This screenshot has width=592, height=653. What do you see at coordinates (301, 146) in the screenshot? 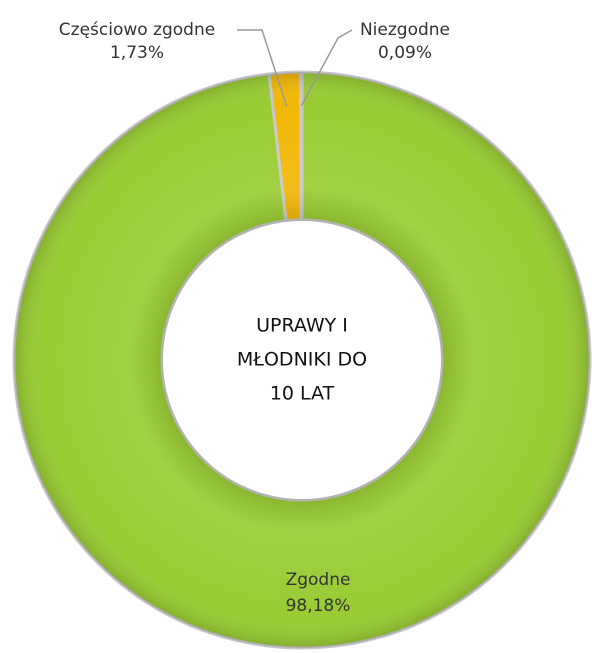
I see `slice` at bounding box center [301, 146].